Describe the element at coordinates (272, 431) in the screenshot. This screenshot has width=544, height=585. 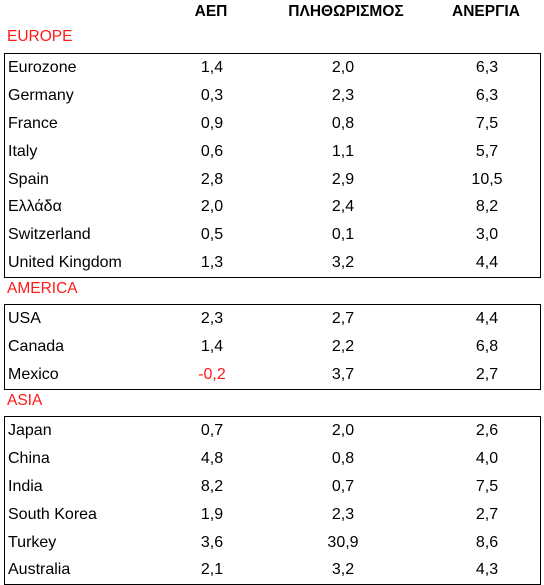
I see `table-row: Japan 0,7 2,0 2,6` at that location.